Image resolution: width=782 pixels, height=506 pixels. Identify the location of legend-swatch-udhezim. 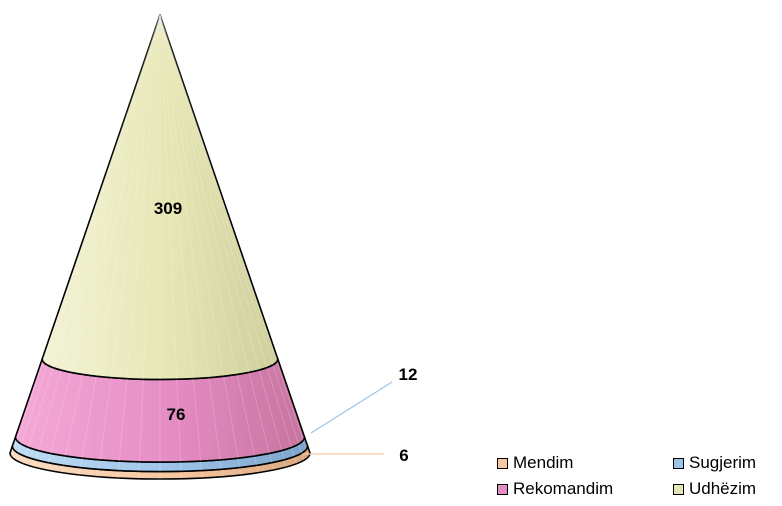
(678, 489).